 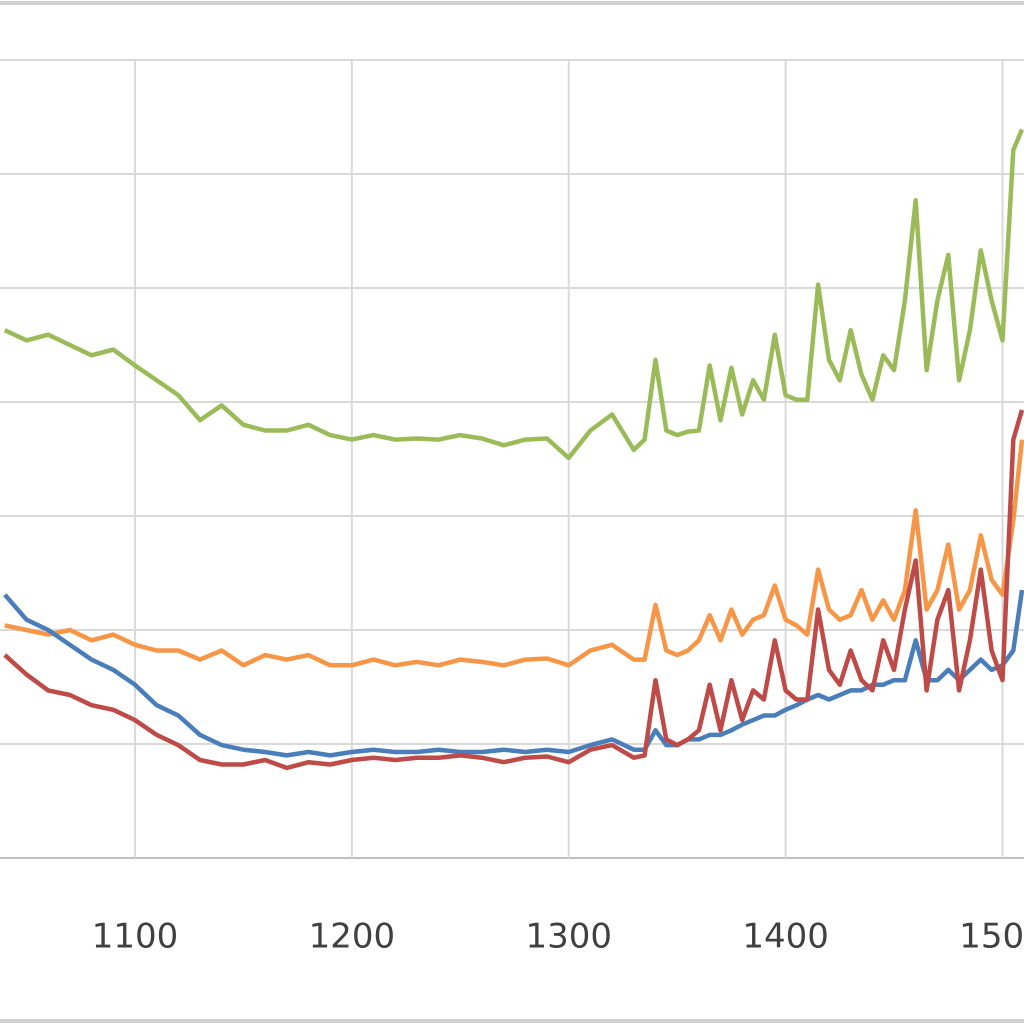 I want to click on x-tick-label: 1500, so click(x=991, y=937).